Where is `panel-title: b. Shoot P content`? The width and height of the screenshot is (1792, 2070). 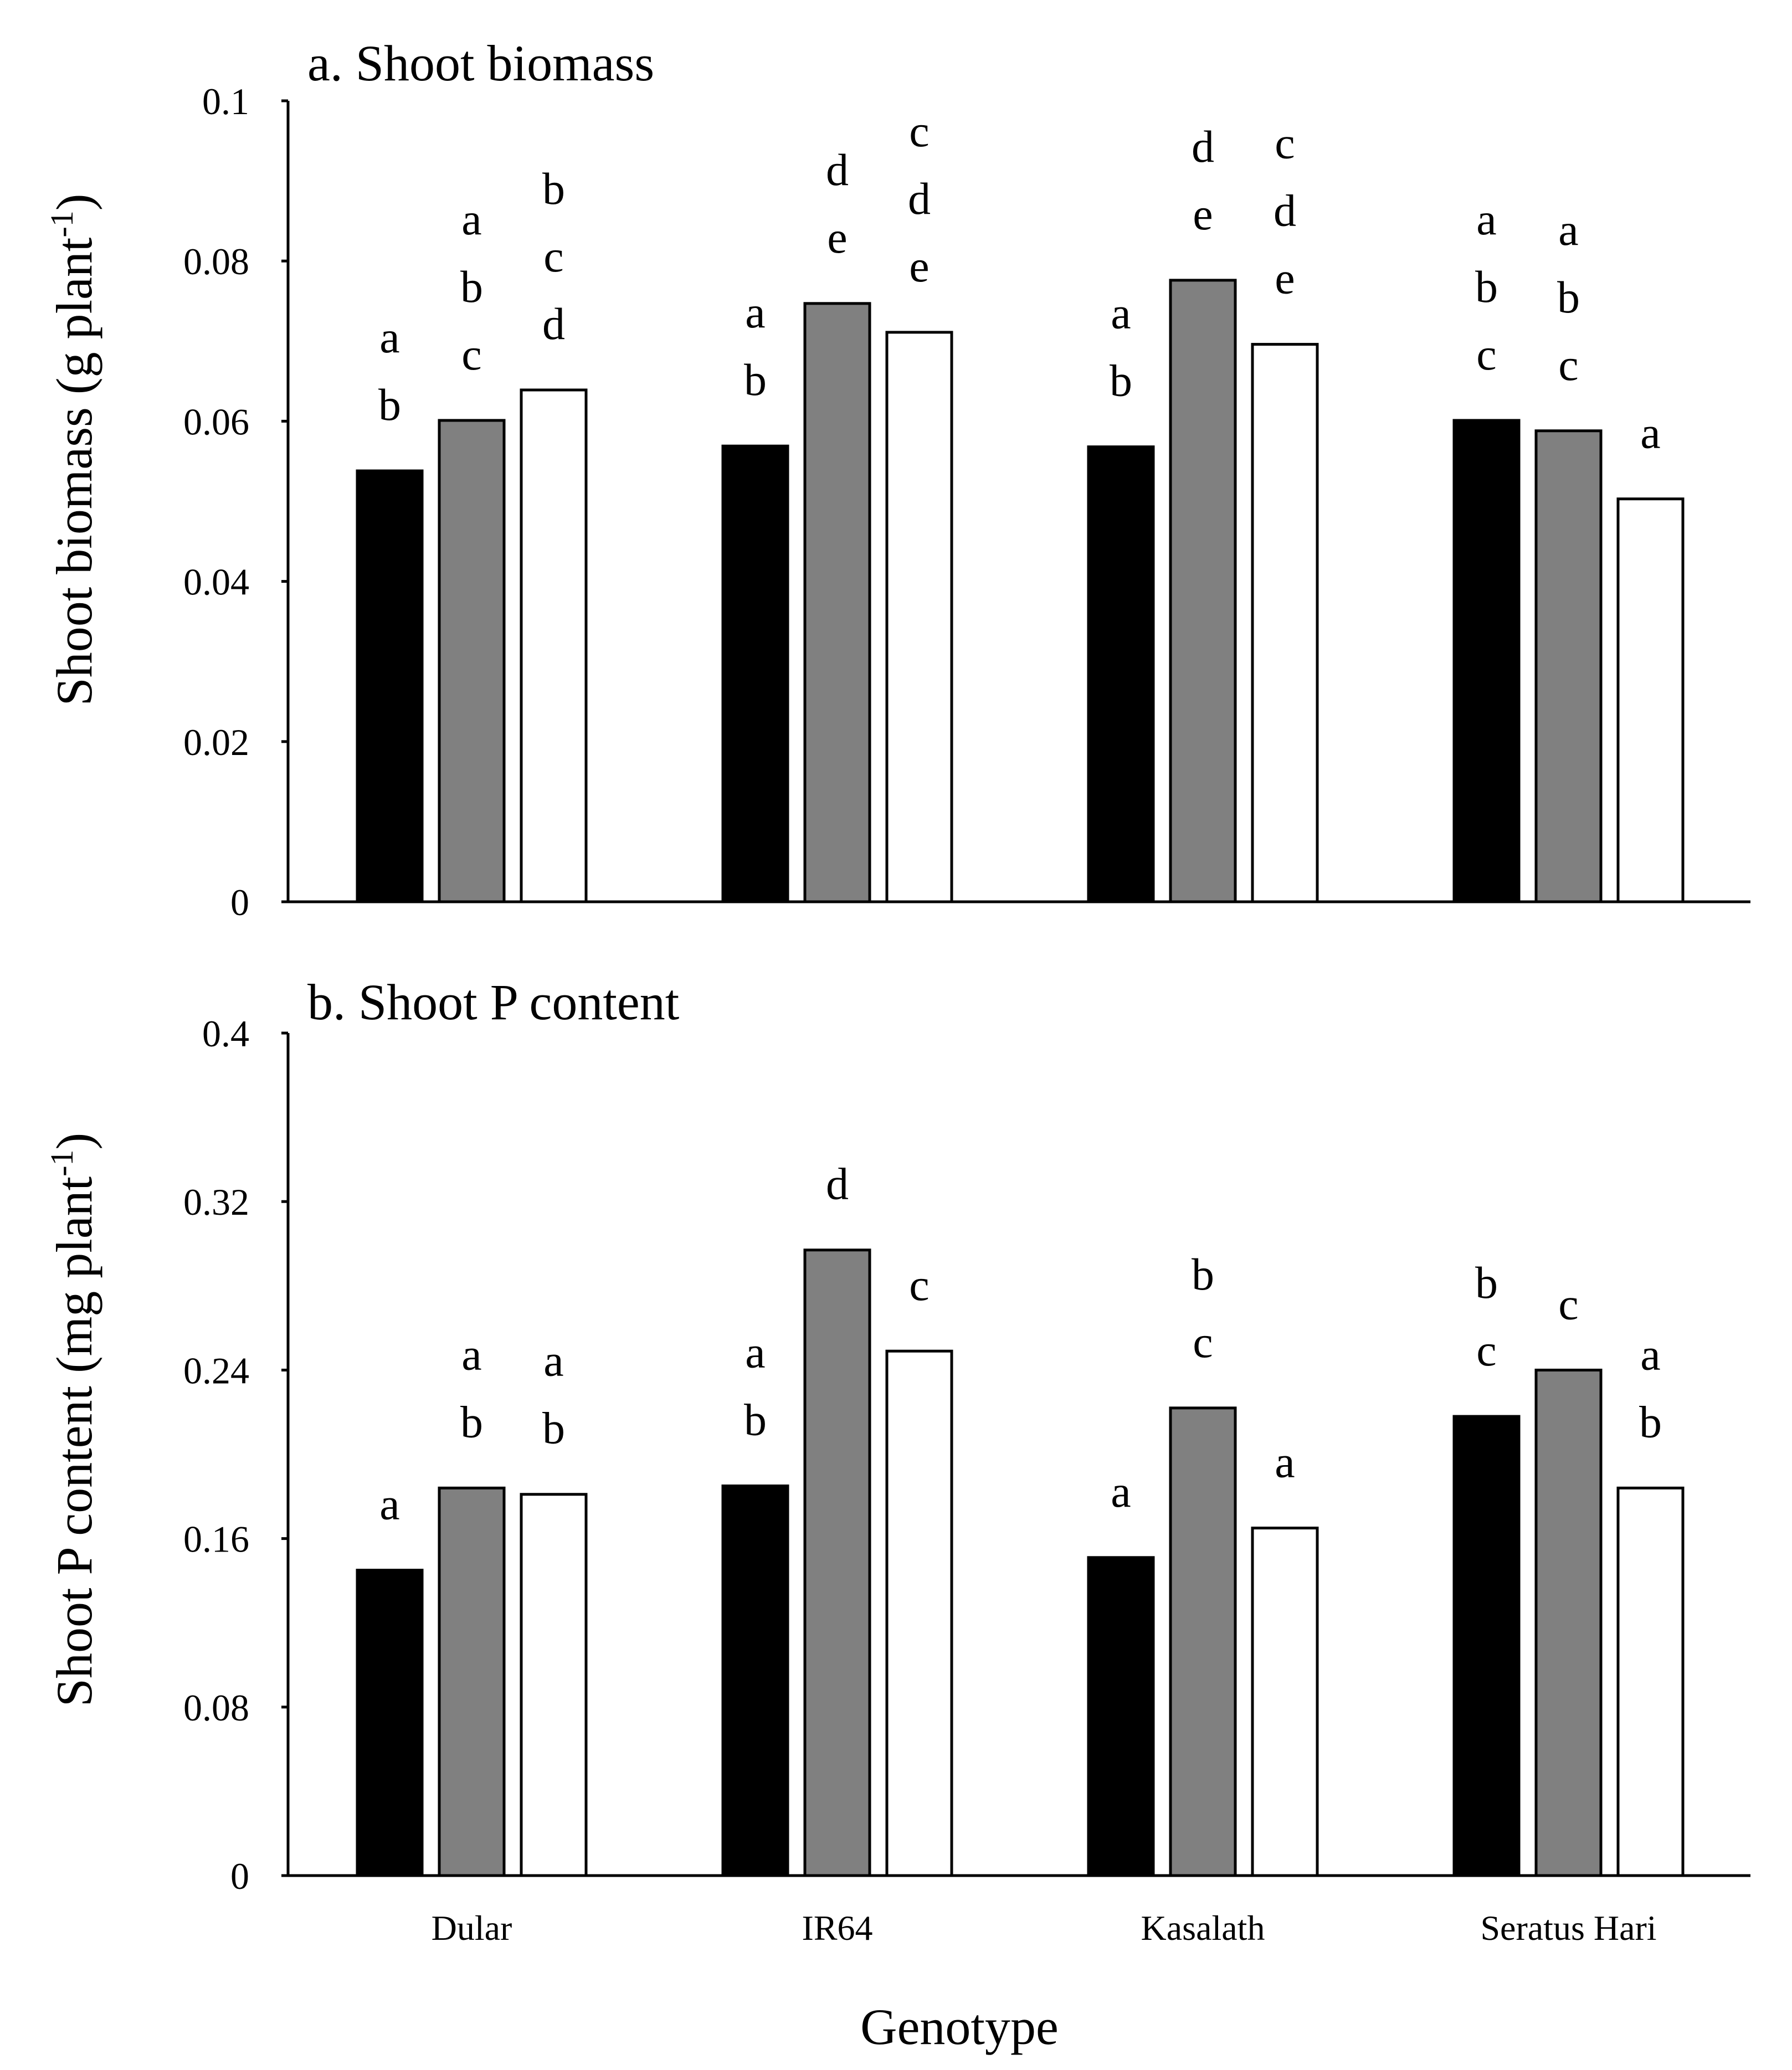
panel-title: b. Shoot P content is located at coordinates (493, 1002).